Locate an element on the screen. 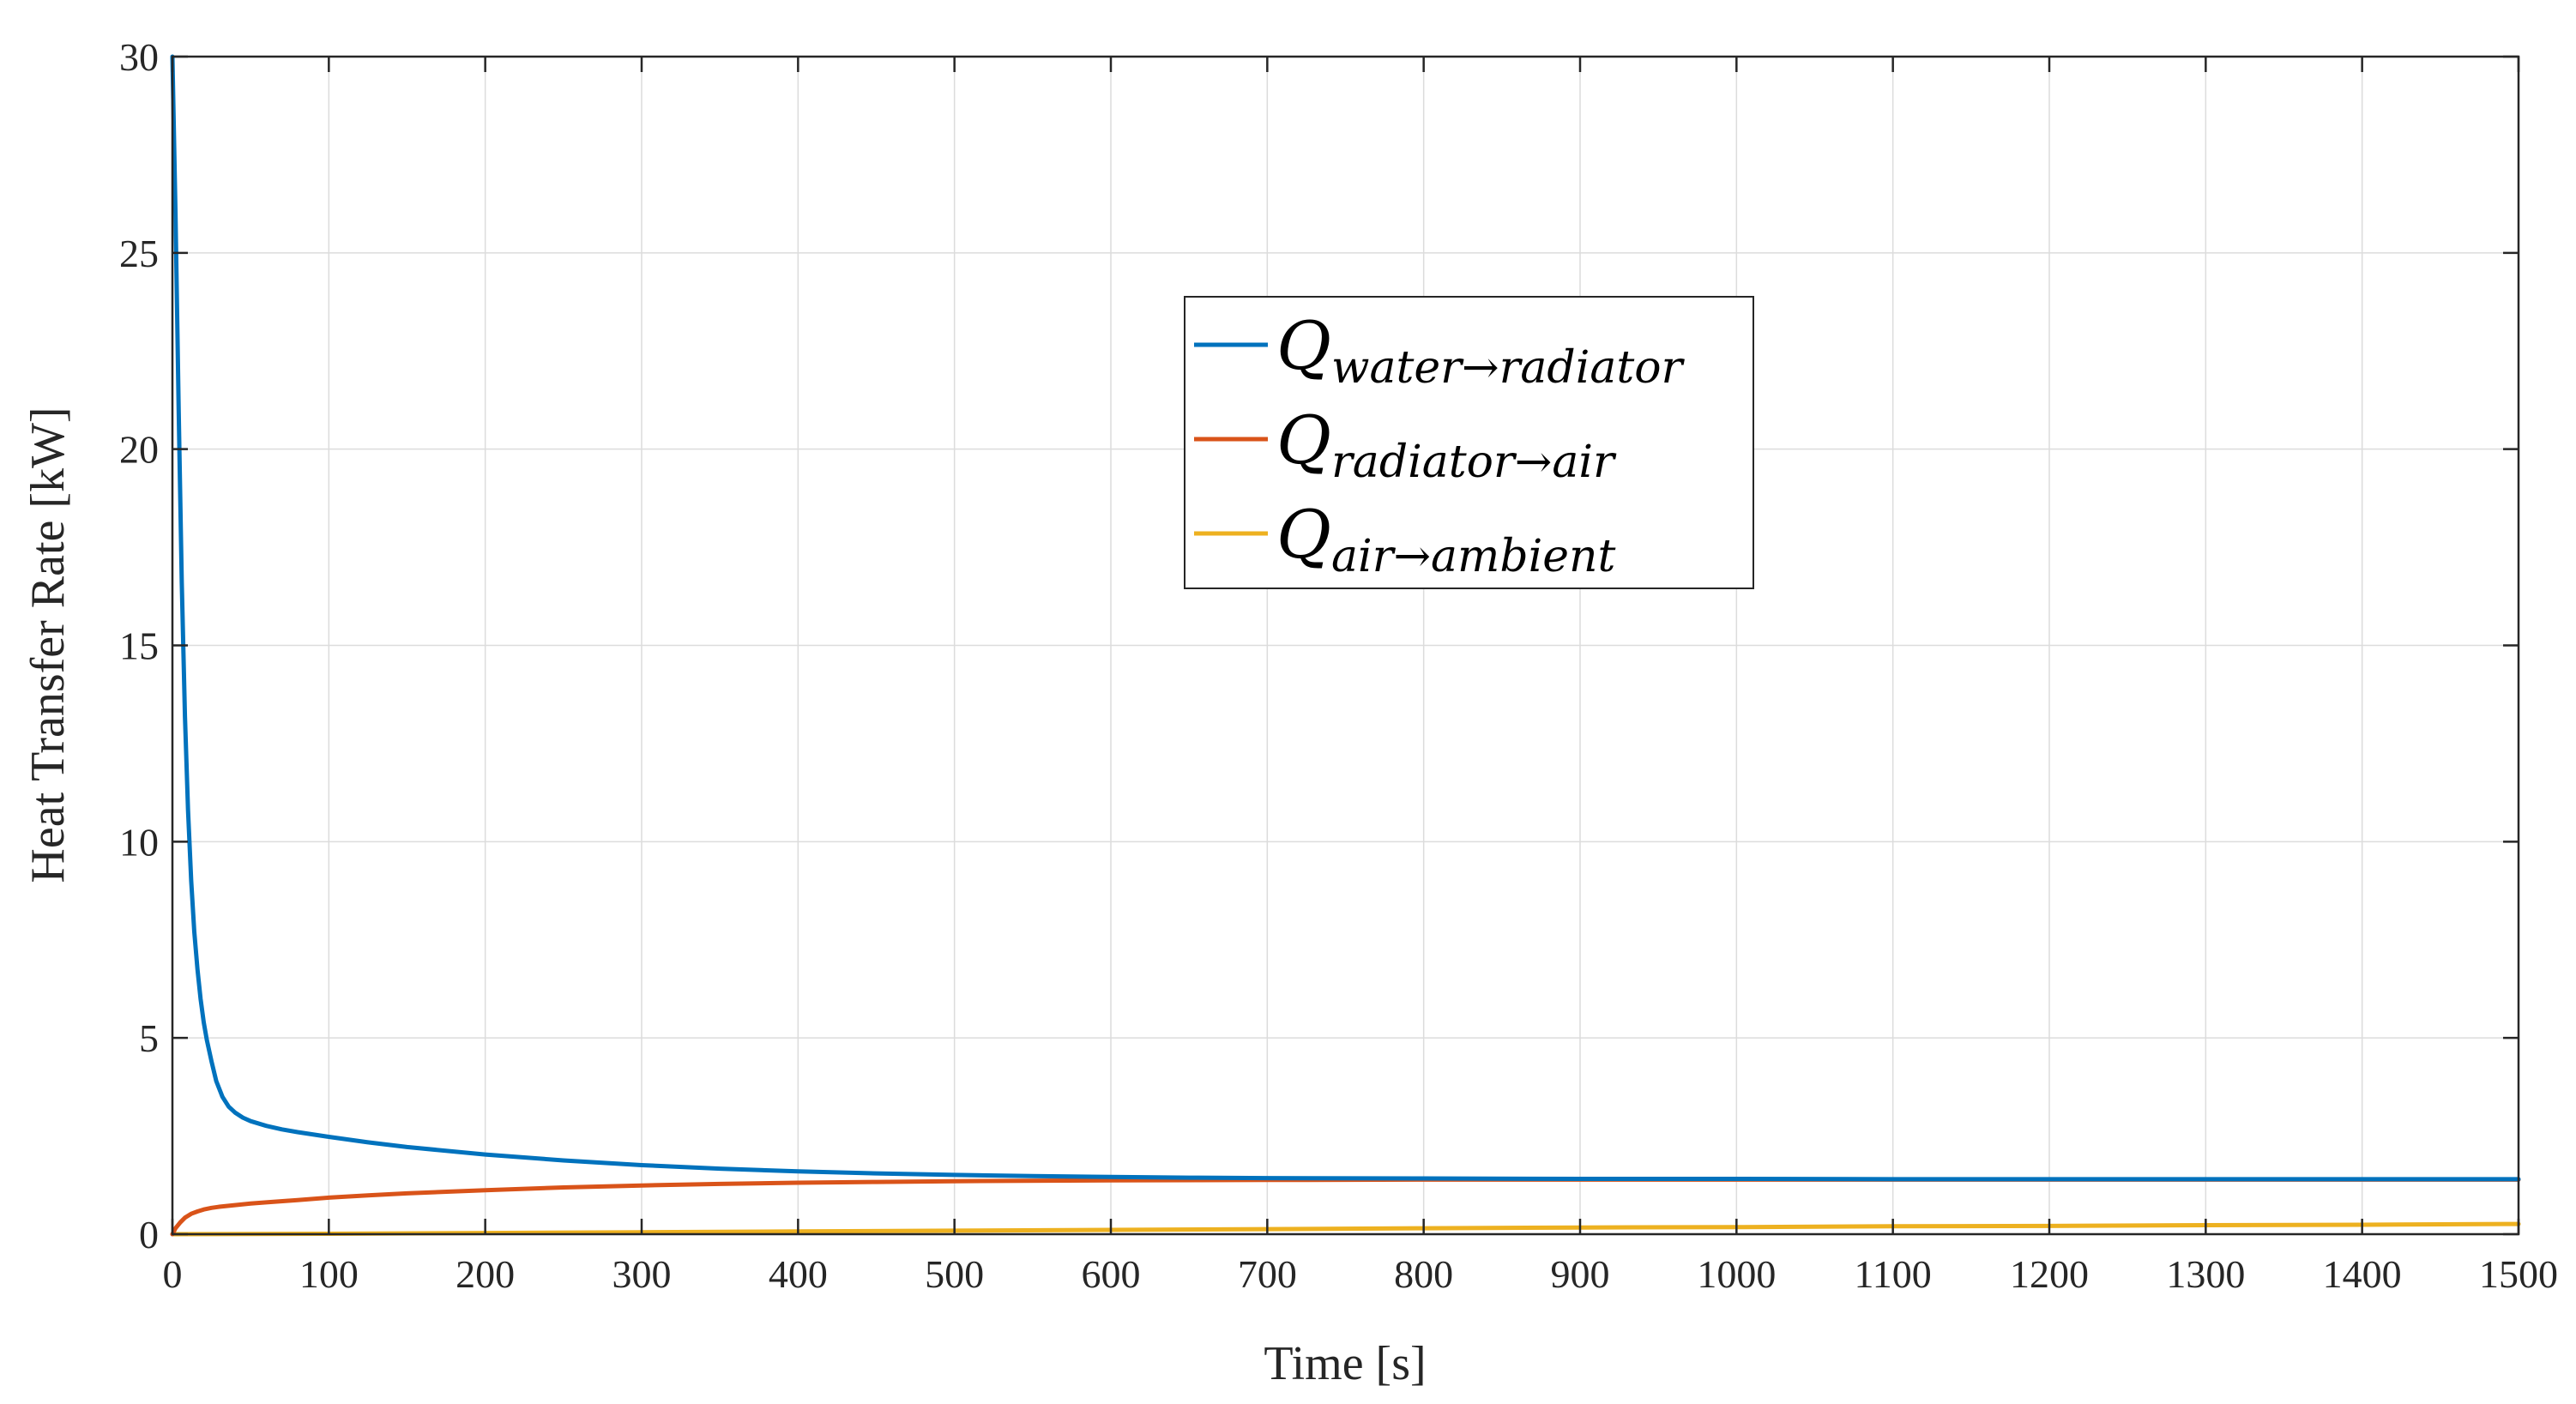 This screenshot has height=1404, width=2576. x-tick-label: 0 is located at coordinates (173, 1274).